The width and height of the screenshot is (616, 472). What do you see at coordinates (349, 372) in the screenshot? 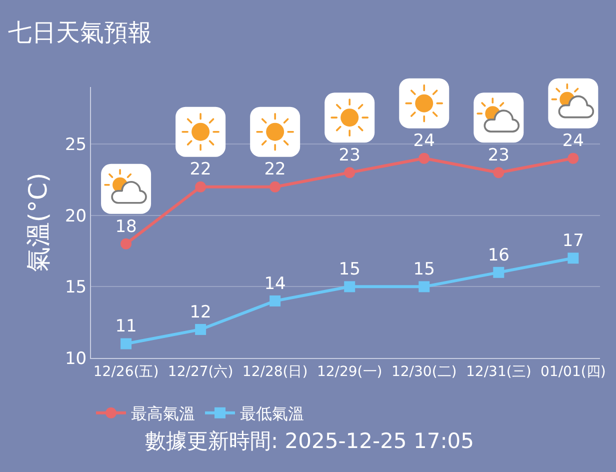
I see `x-tick-label: 12/29(一)` at bounding box center [349, 372].